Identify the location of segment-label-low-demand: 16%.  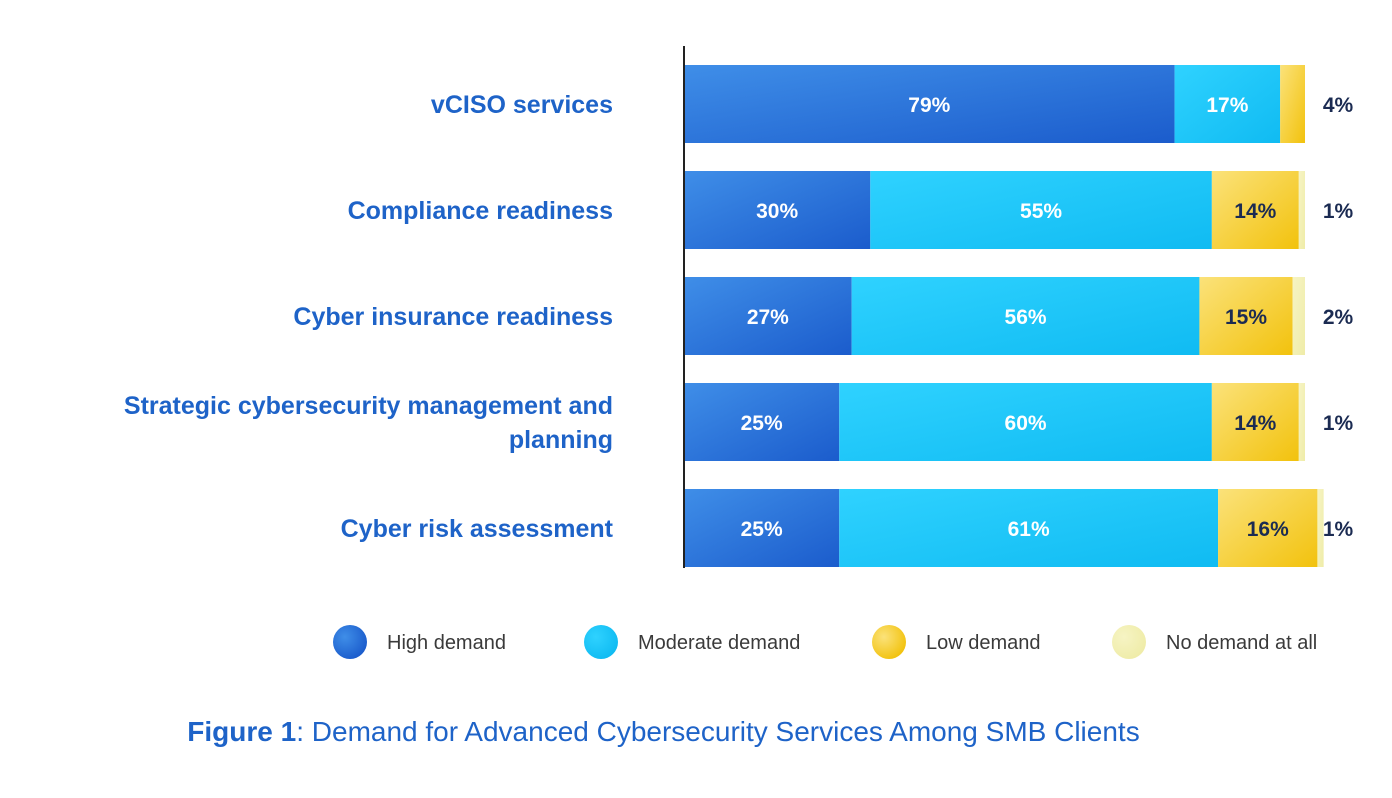
(1268, 529).